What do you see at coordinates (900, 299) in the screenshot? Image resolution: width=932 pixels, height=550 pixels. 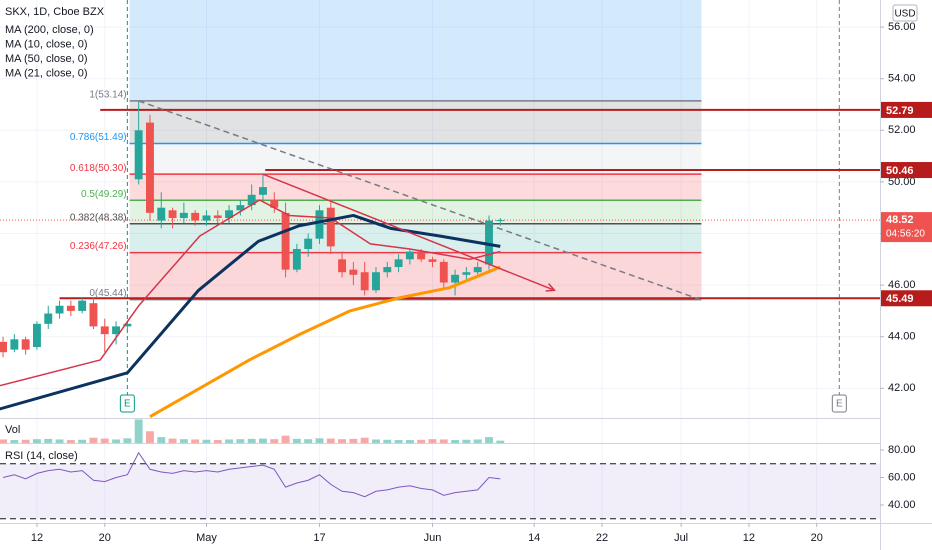 I see `price-tag-label: 45.49` at bounding box center [900, 299].